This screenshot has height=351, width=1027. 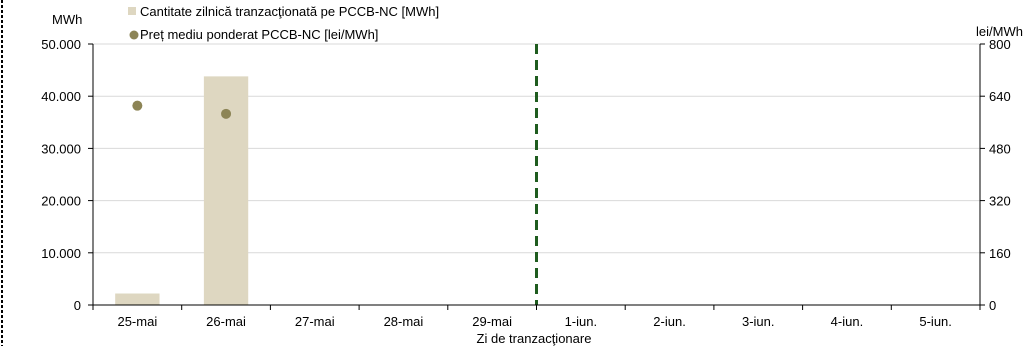 I want to click on y-tick-label-left: 30.000, so click(x=61, y=148).